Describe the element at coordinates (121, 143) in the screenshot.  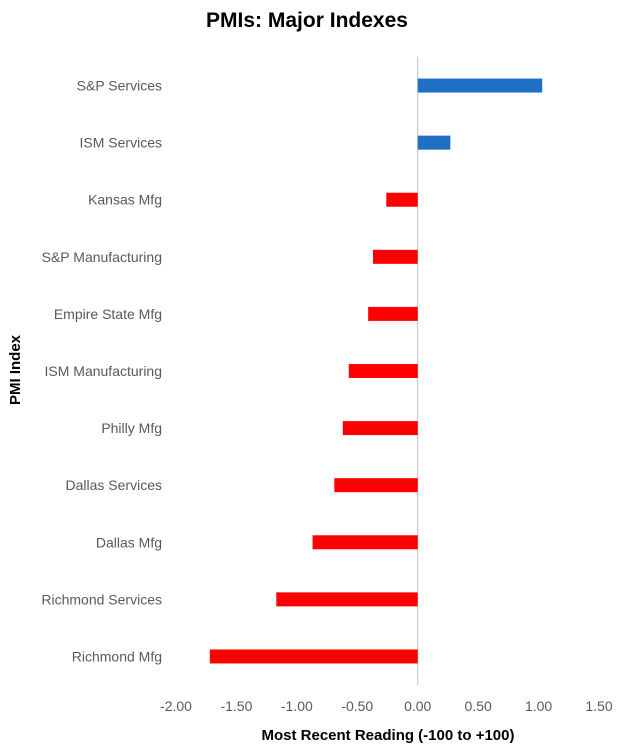
I see `category-label: ISM Services` at that location.